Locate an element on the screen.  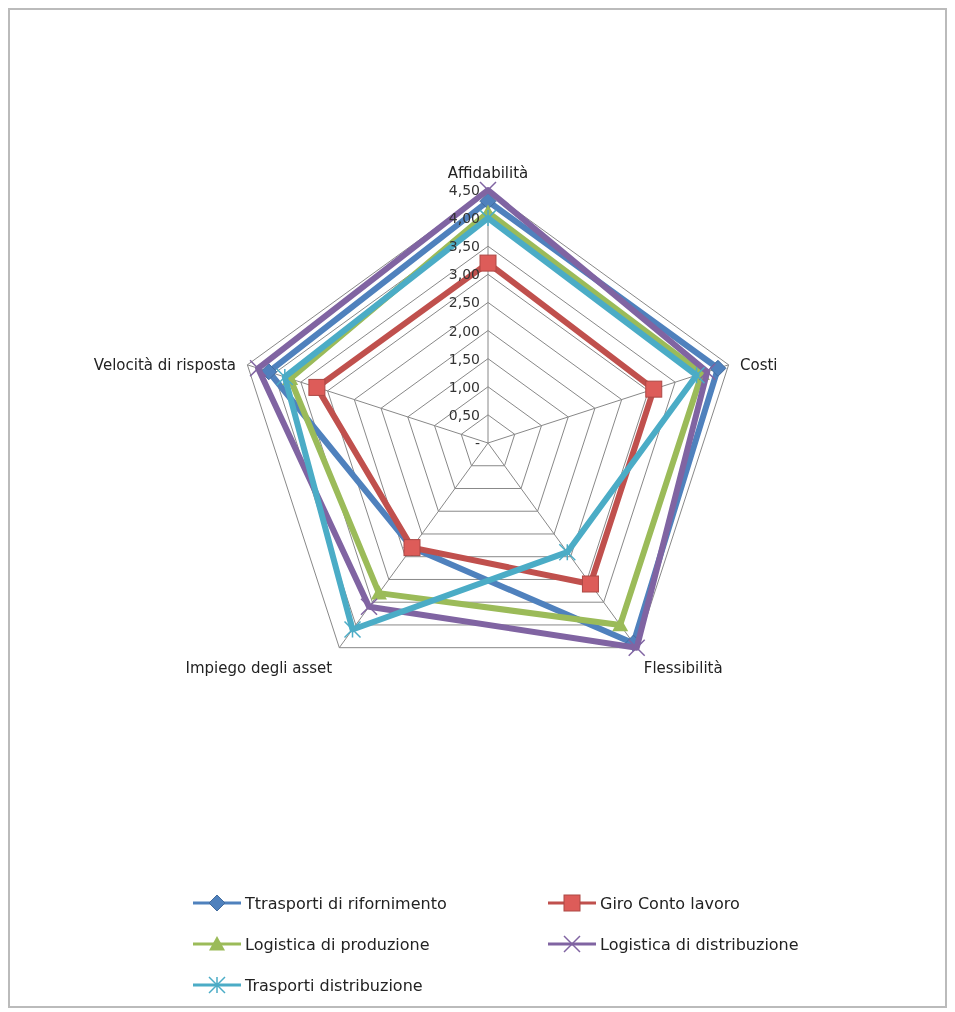
y-tick-label: 4,50 is located at coordinates (464, 190).